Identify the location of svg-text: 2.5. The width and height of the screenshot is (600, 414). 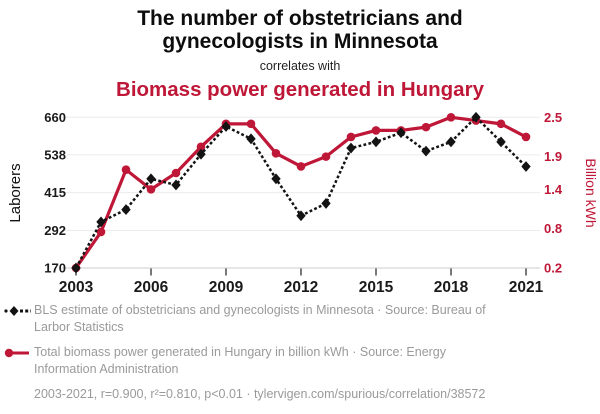
(553, 117).